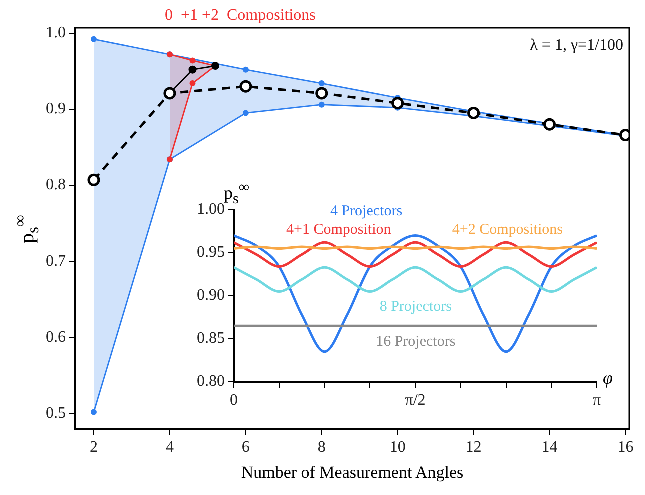 The image size is (645, 495). What do you see at coordinates (508, 230) in the screenshot?
I see `series-label: 4+2 Compositions` at bounding box center [508, 230].